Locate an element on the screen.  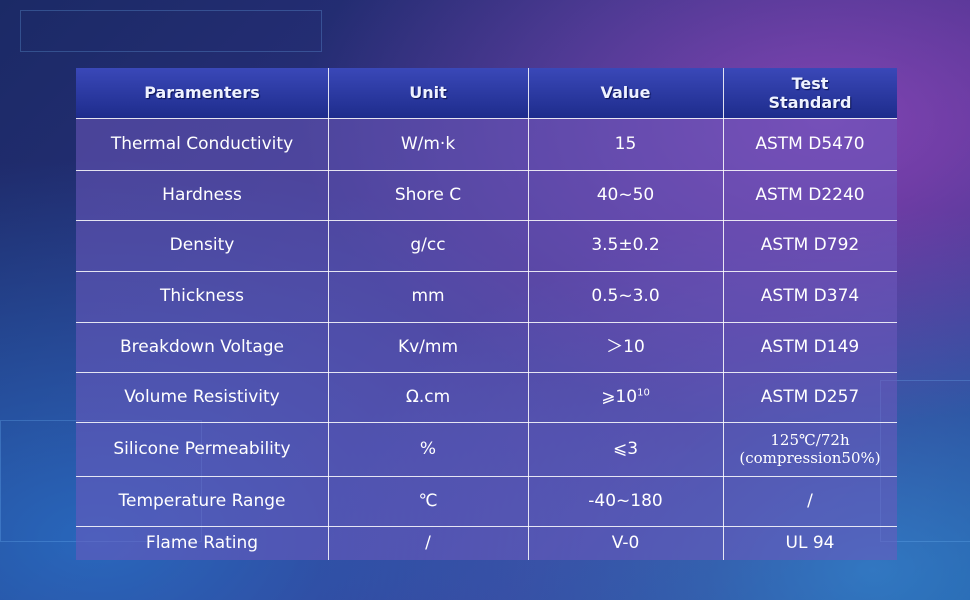
cell-text: ⩾1010 is located at coordinates (625, 397).